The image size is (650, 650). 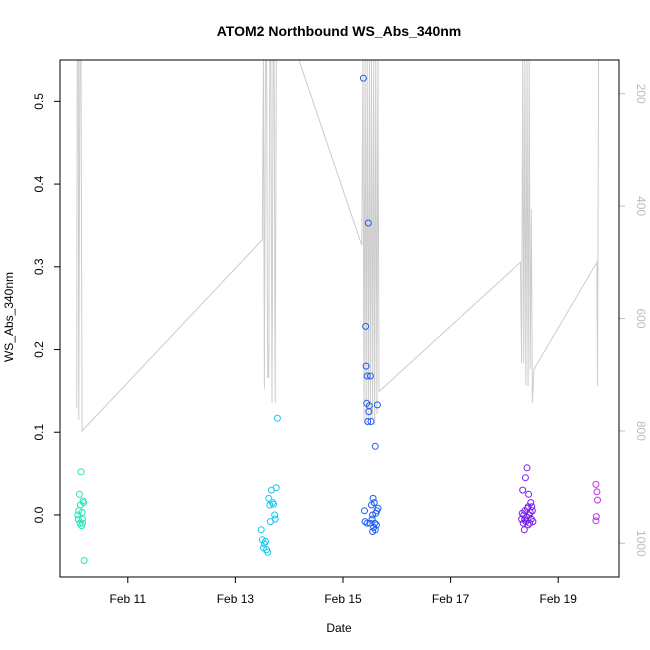 I want to click on x-tick-label: Feb 19, so click(x=559, y=599).